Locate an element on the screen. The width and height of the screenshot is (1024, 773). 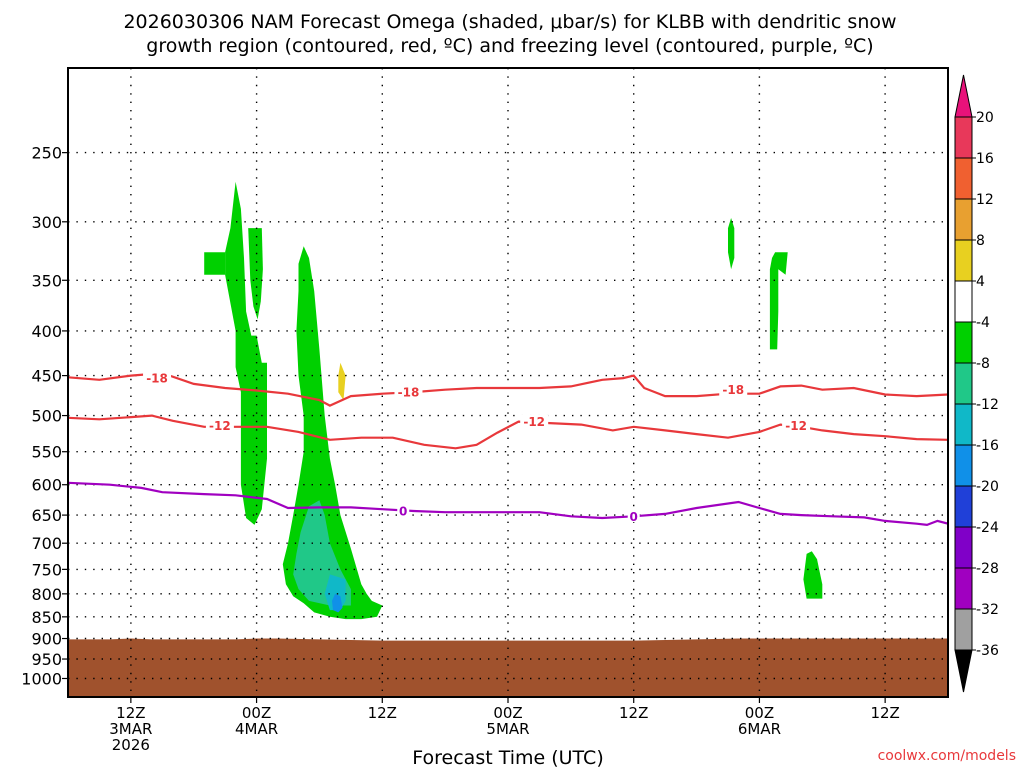
x-tick-label-5-2: 6MAR is located at coordinates (759, 729).